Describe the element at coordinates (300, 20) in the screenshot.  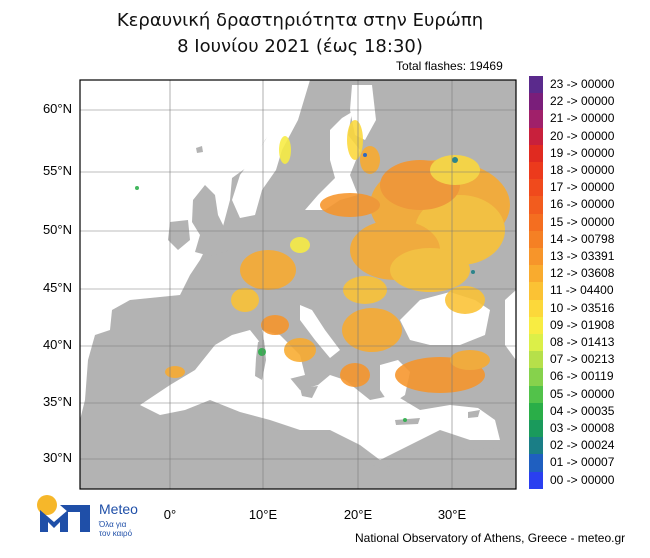
I see `map-title: Κεραυνική δραστηριότητα στην Ευρώπη` at that location.